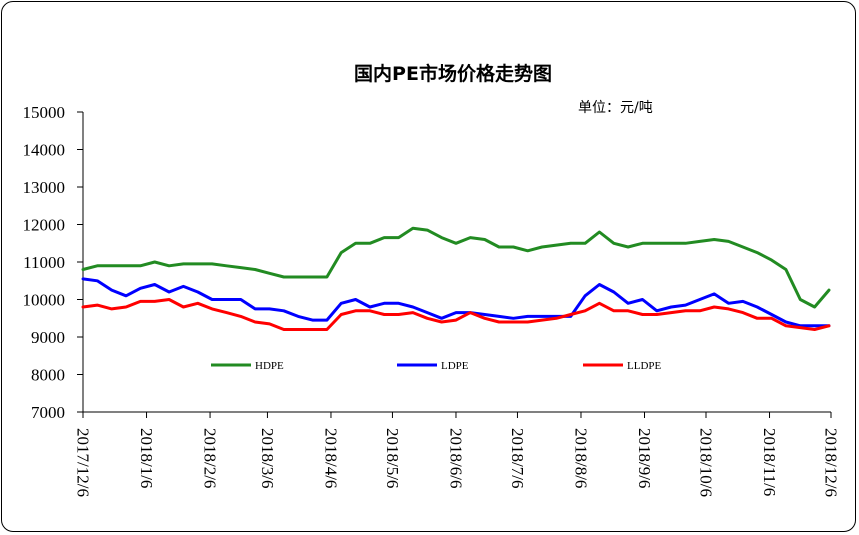  Describe the element at coordinates (455, 458) in the screenshot. I see `x-tick-label: 2018/6/6` at that location.